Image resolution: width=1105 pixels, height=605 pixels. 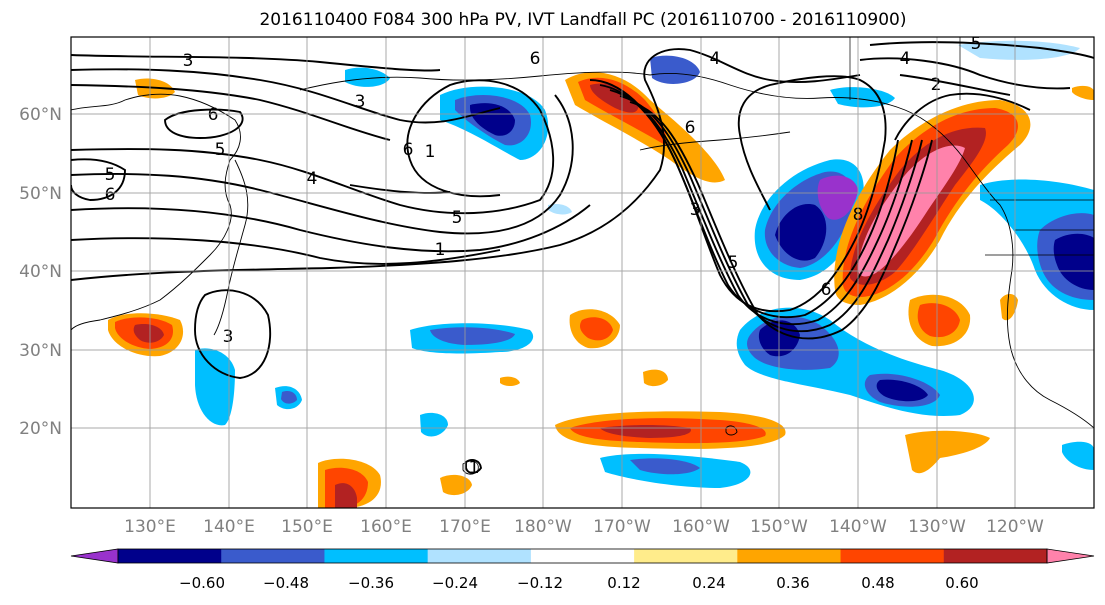 I want to click on lat-label: 40°N, so click(x=40, y=272).